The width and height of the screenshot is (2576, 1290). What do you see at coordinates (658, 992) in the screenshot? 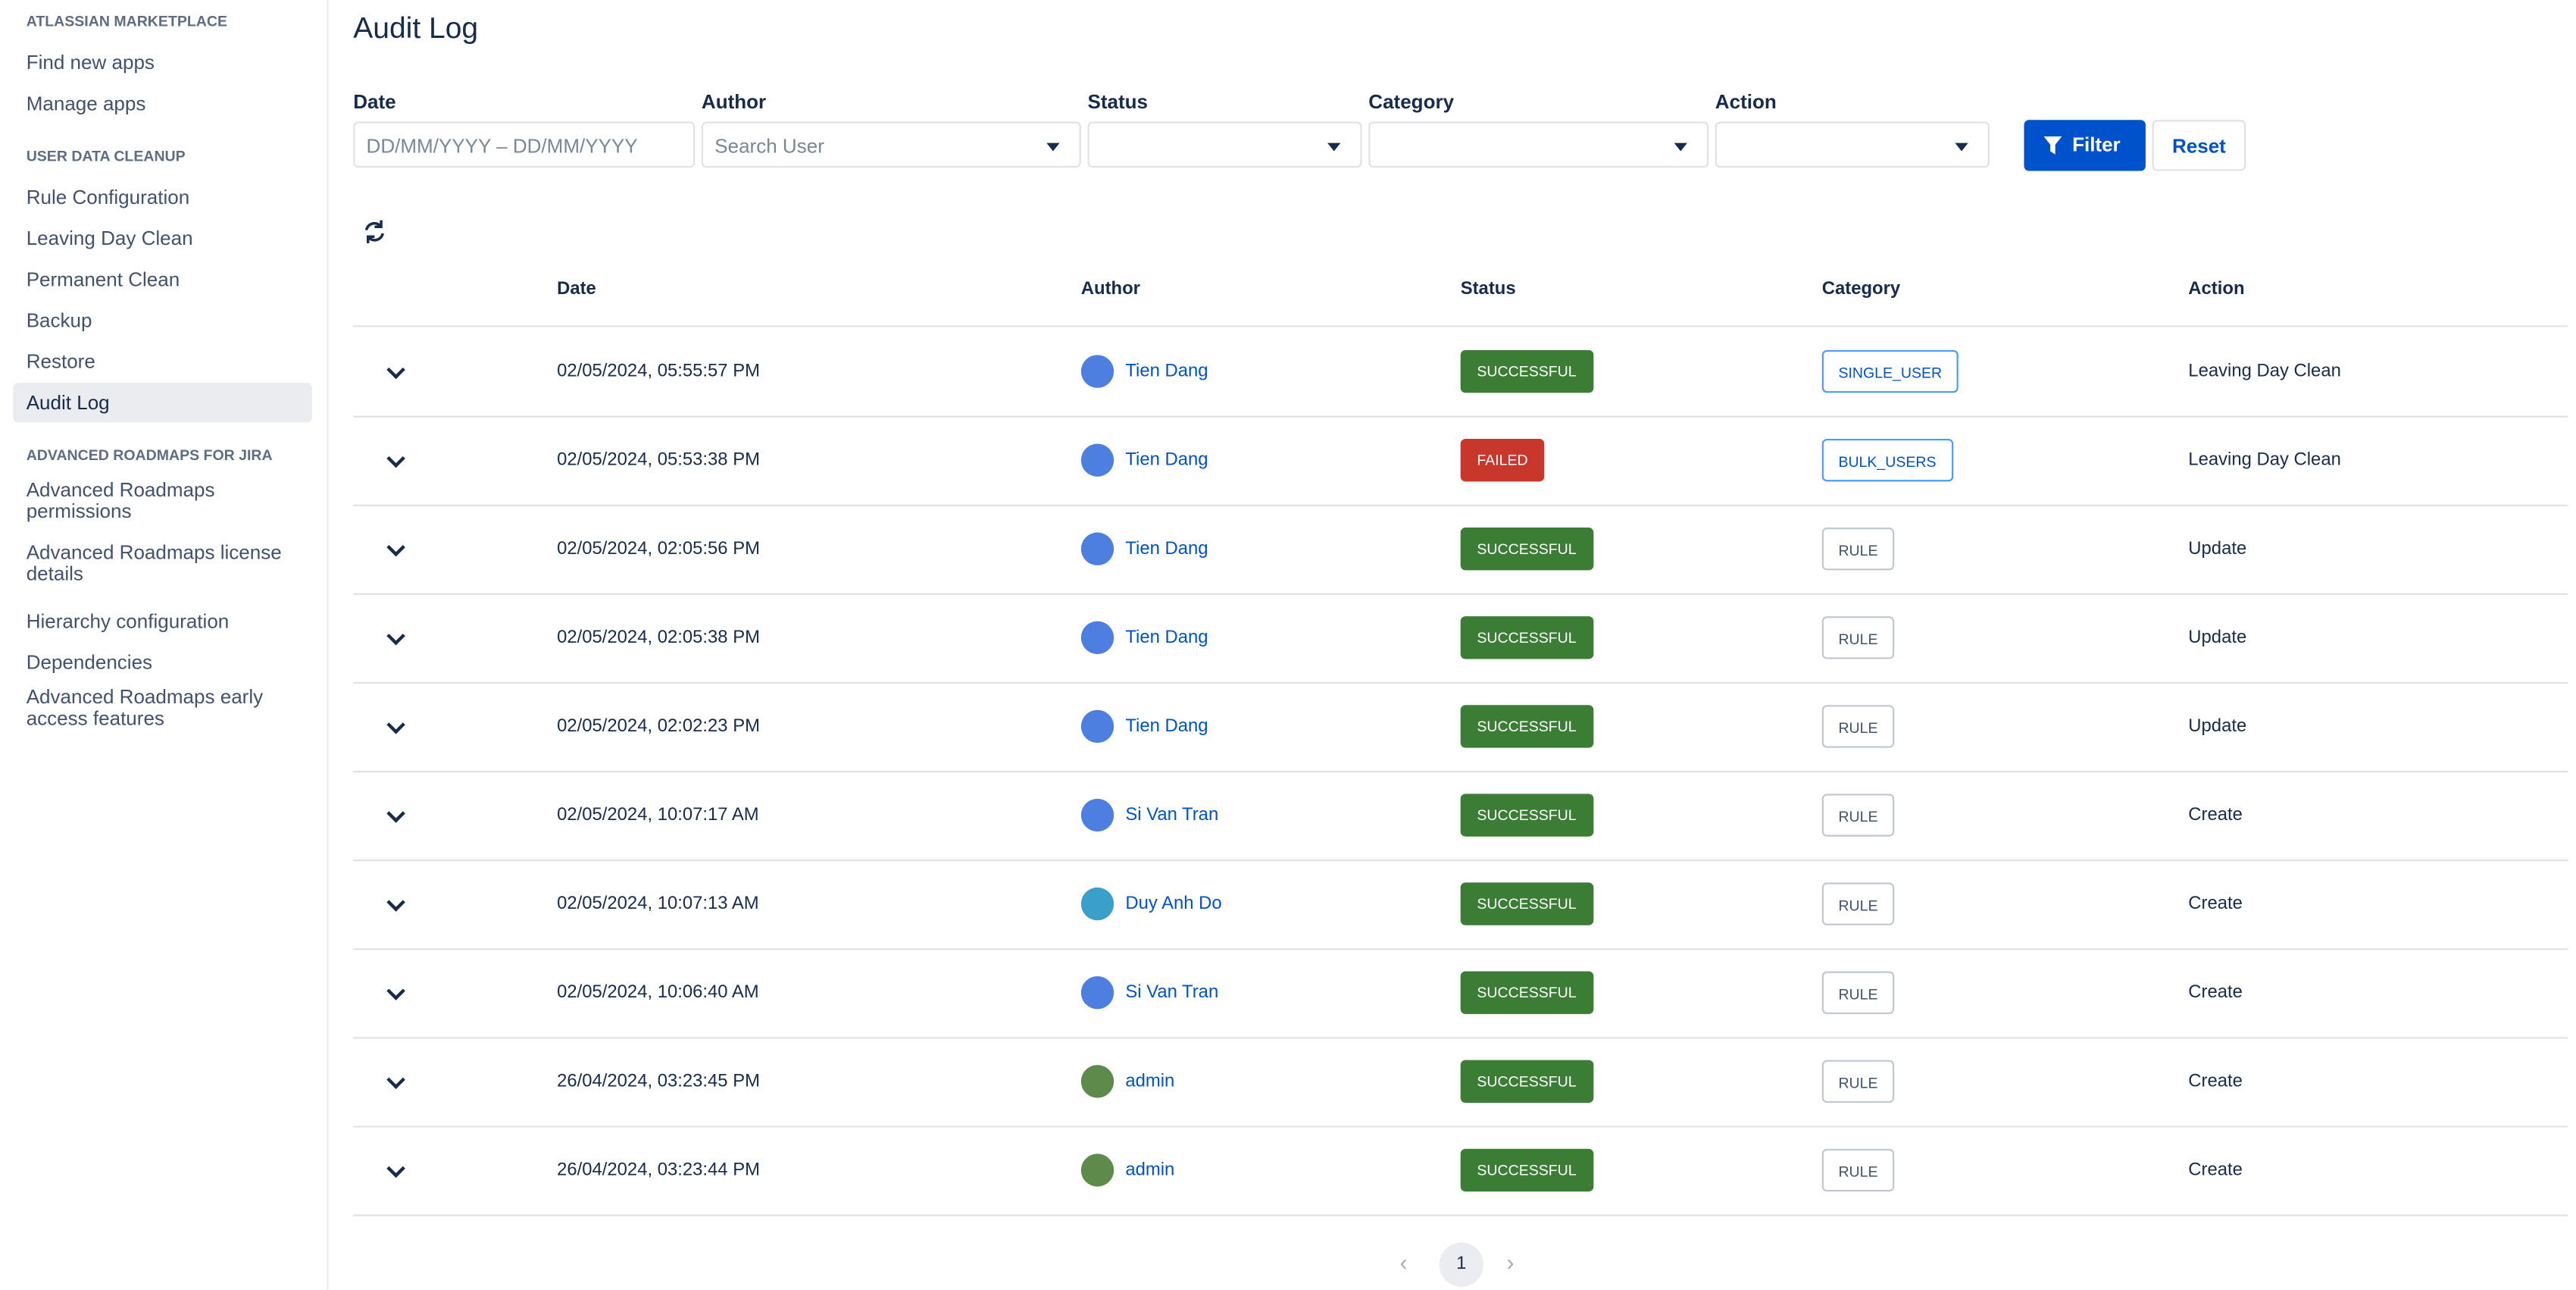
I see `date-cell: 02/05/2024, 10:06:40 AM` at bounding box center [658, 992].